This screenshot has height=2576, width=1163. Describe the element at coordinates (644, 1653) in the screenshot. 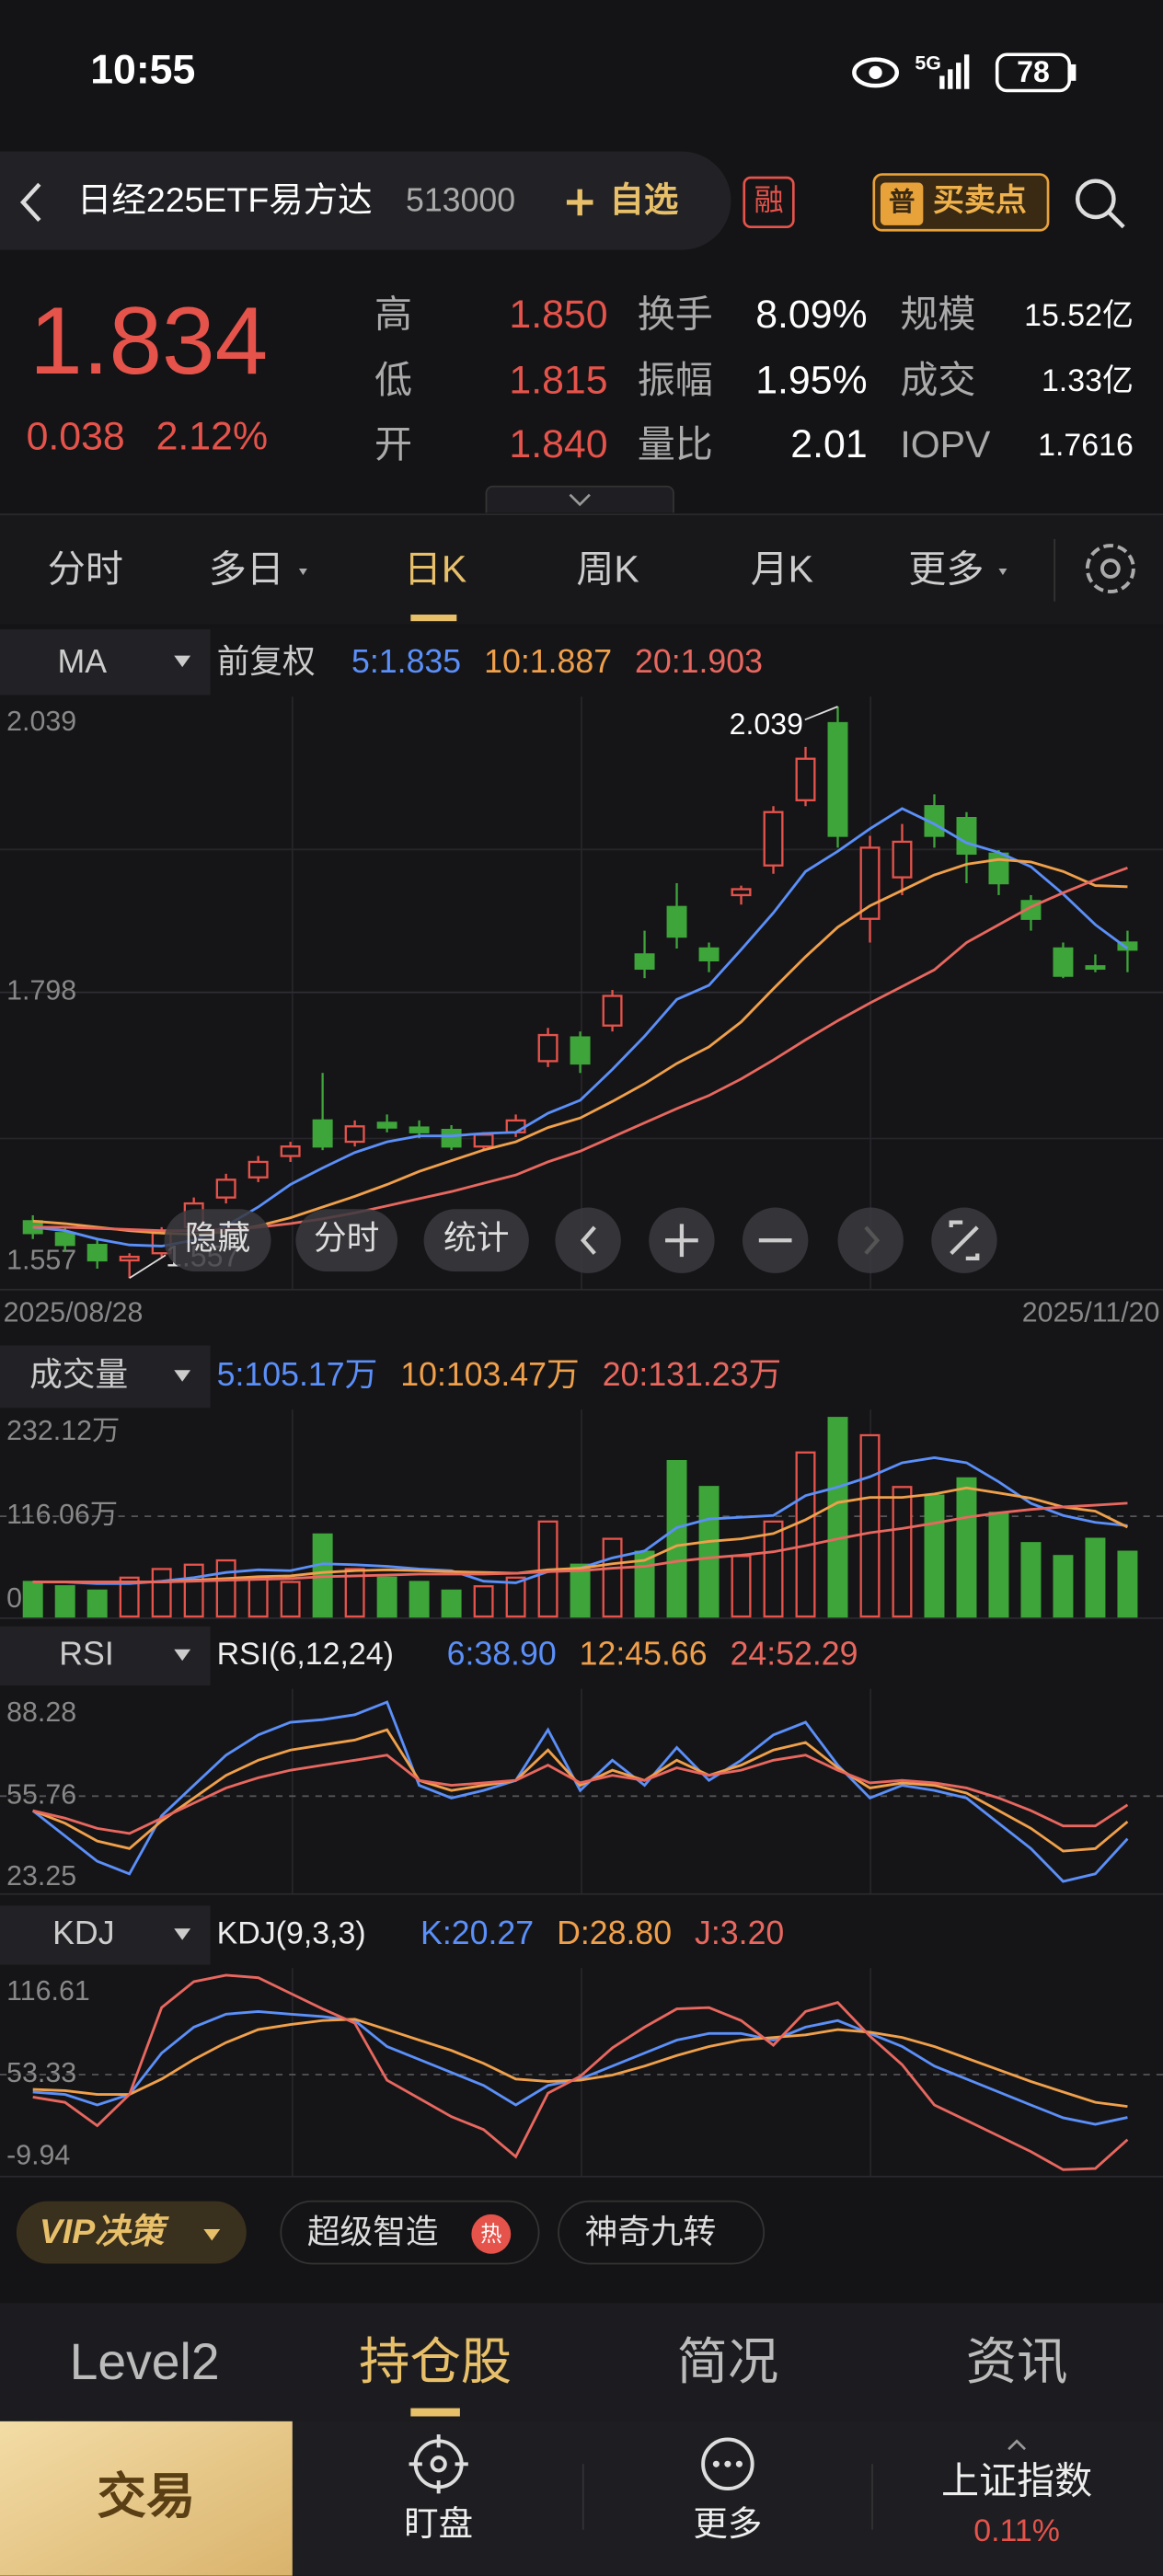

I see `legend-entry: 12:45.66` at that location.